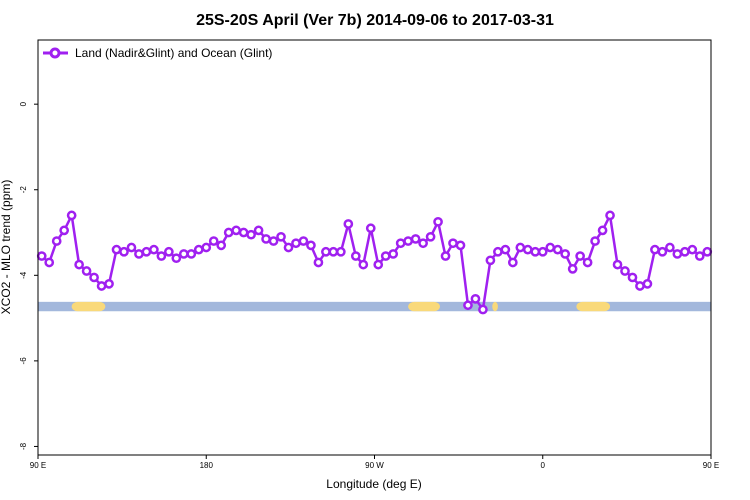 The image size is (750, 500). I want to click on x-axis: 90 E 180 90 W 0 90 E, so click(374, 462).